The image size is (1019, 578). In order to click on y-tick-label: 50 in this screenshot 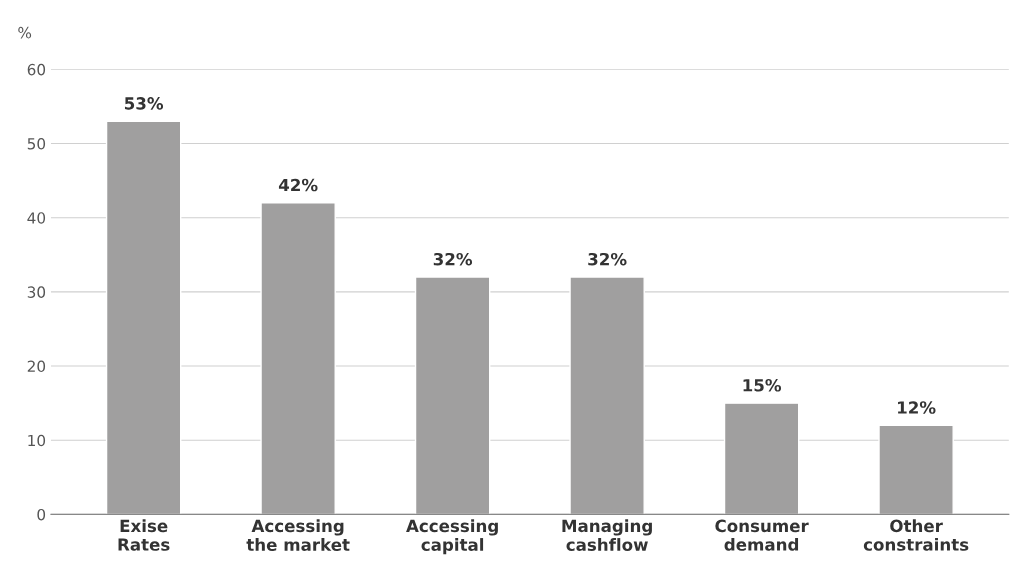, I will do `click(36, 144)`.